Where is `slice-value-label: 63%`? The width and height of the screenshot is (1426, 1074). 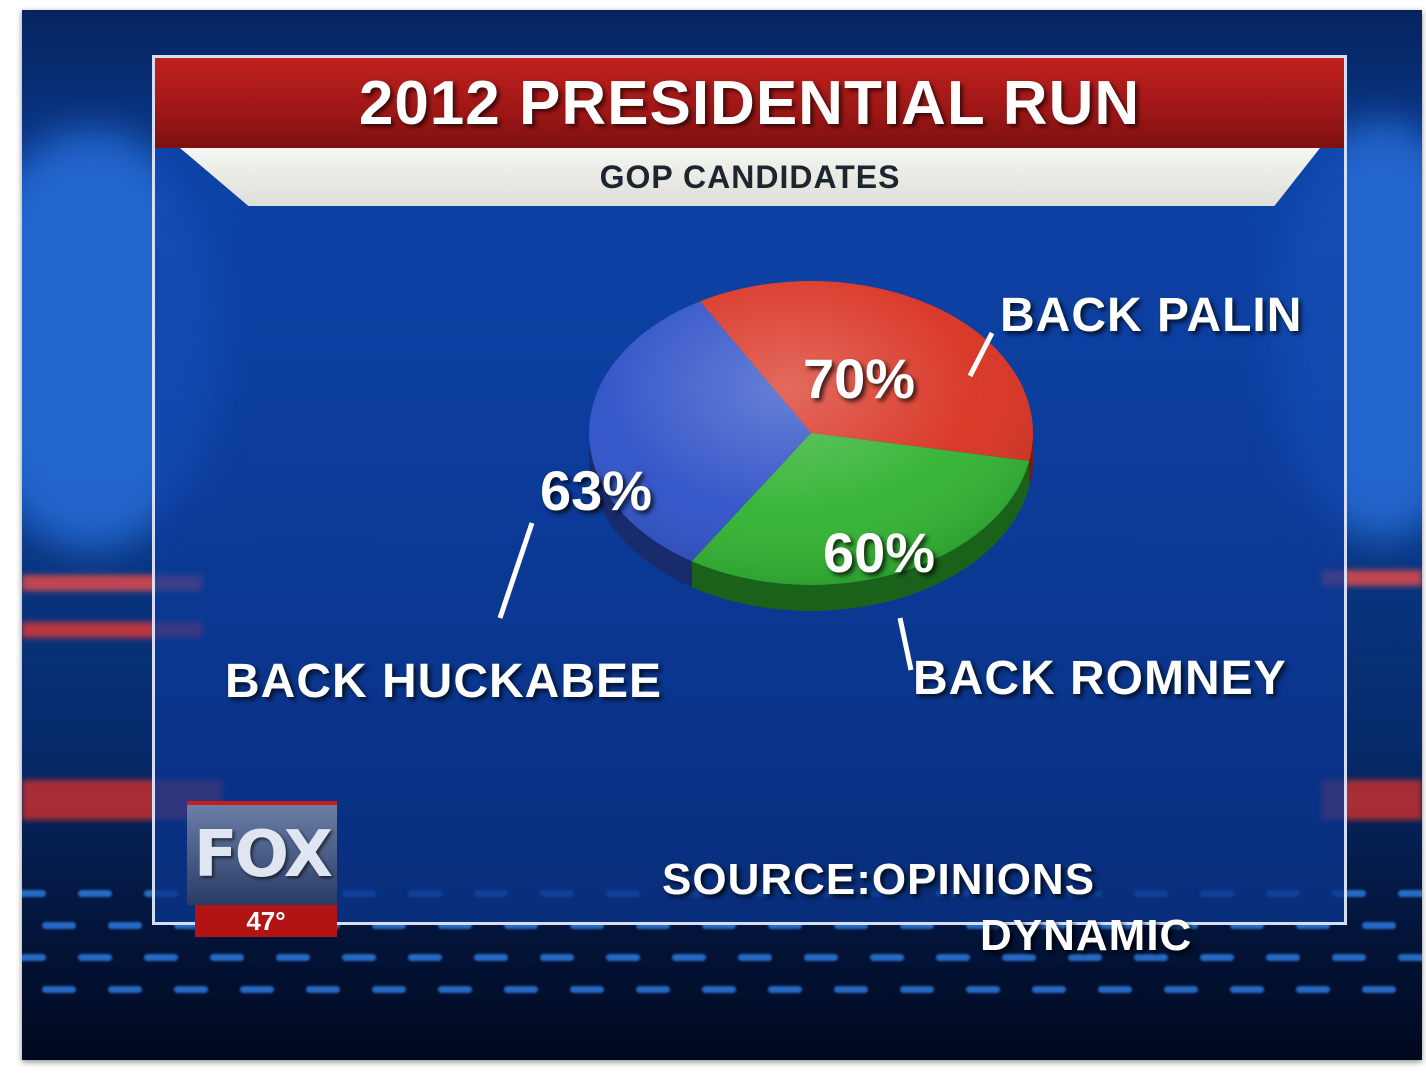
slice-value-label: 63% is located at coordinates (596, 490).